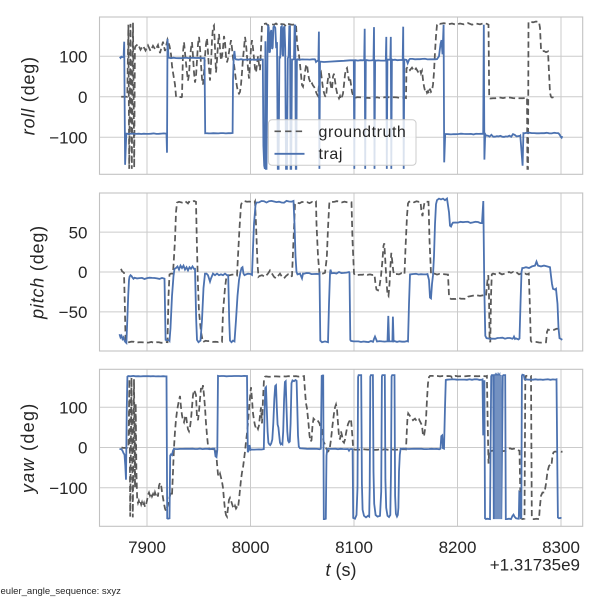 The width and height of the screenshot is (600, 600). What do you see at coordinates (147, 547) in the screenshot?
I see `svg-text: 7900` at bounding box center [147, 547].